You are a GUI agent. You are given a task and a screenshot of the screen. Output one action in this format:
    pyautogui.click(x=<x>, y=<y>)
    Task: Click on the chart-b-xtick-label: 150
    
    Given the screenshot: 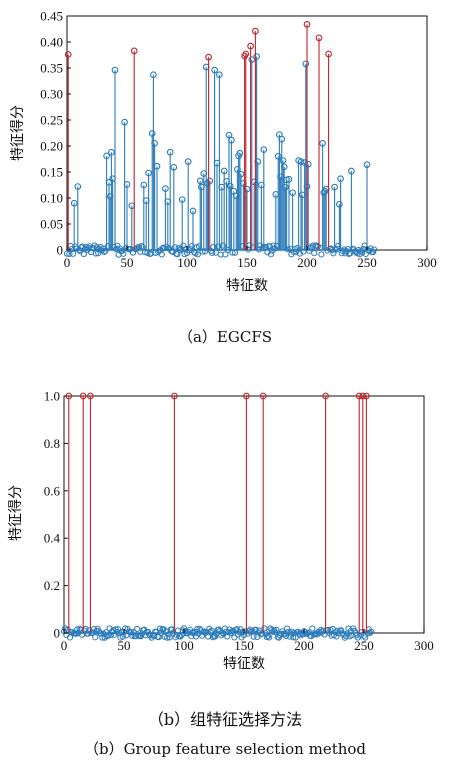 What is the action you would take?
    pyautogui.click(x=244, y=645)
    